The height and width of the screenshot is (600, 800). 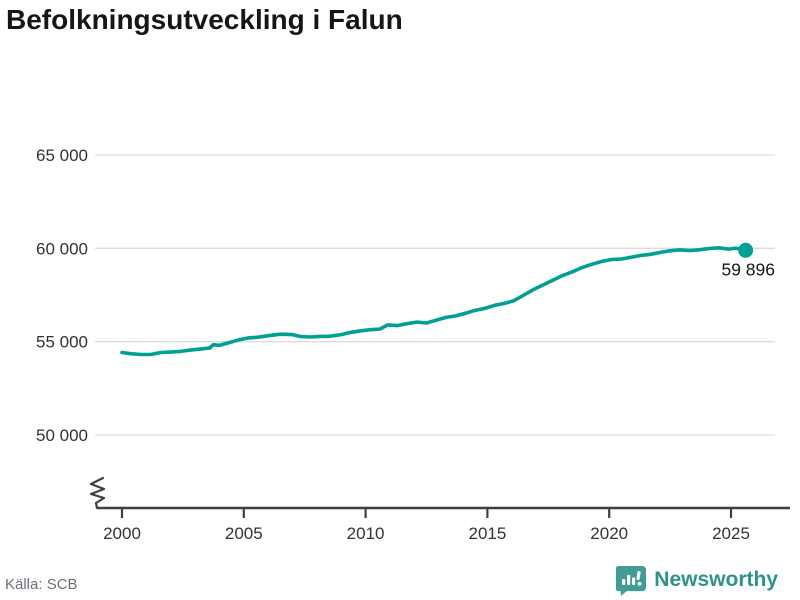 What do you see at coordinates (62, 342) in the screenshot?
I see `y-axis-tick-label: 55 000` at bounding box center [62, 342].